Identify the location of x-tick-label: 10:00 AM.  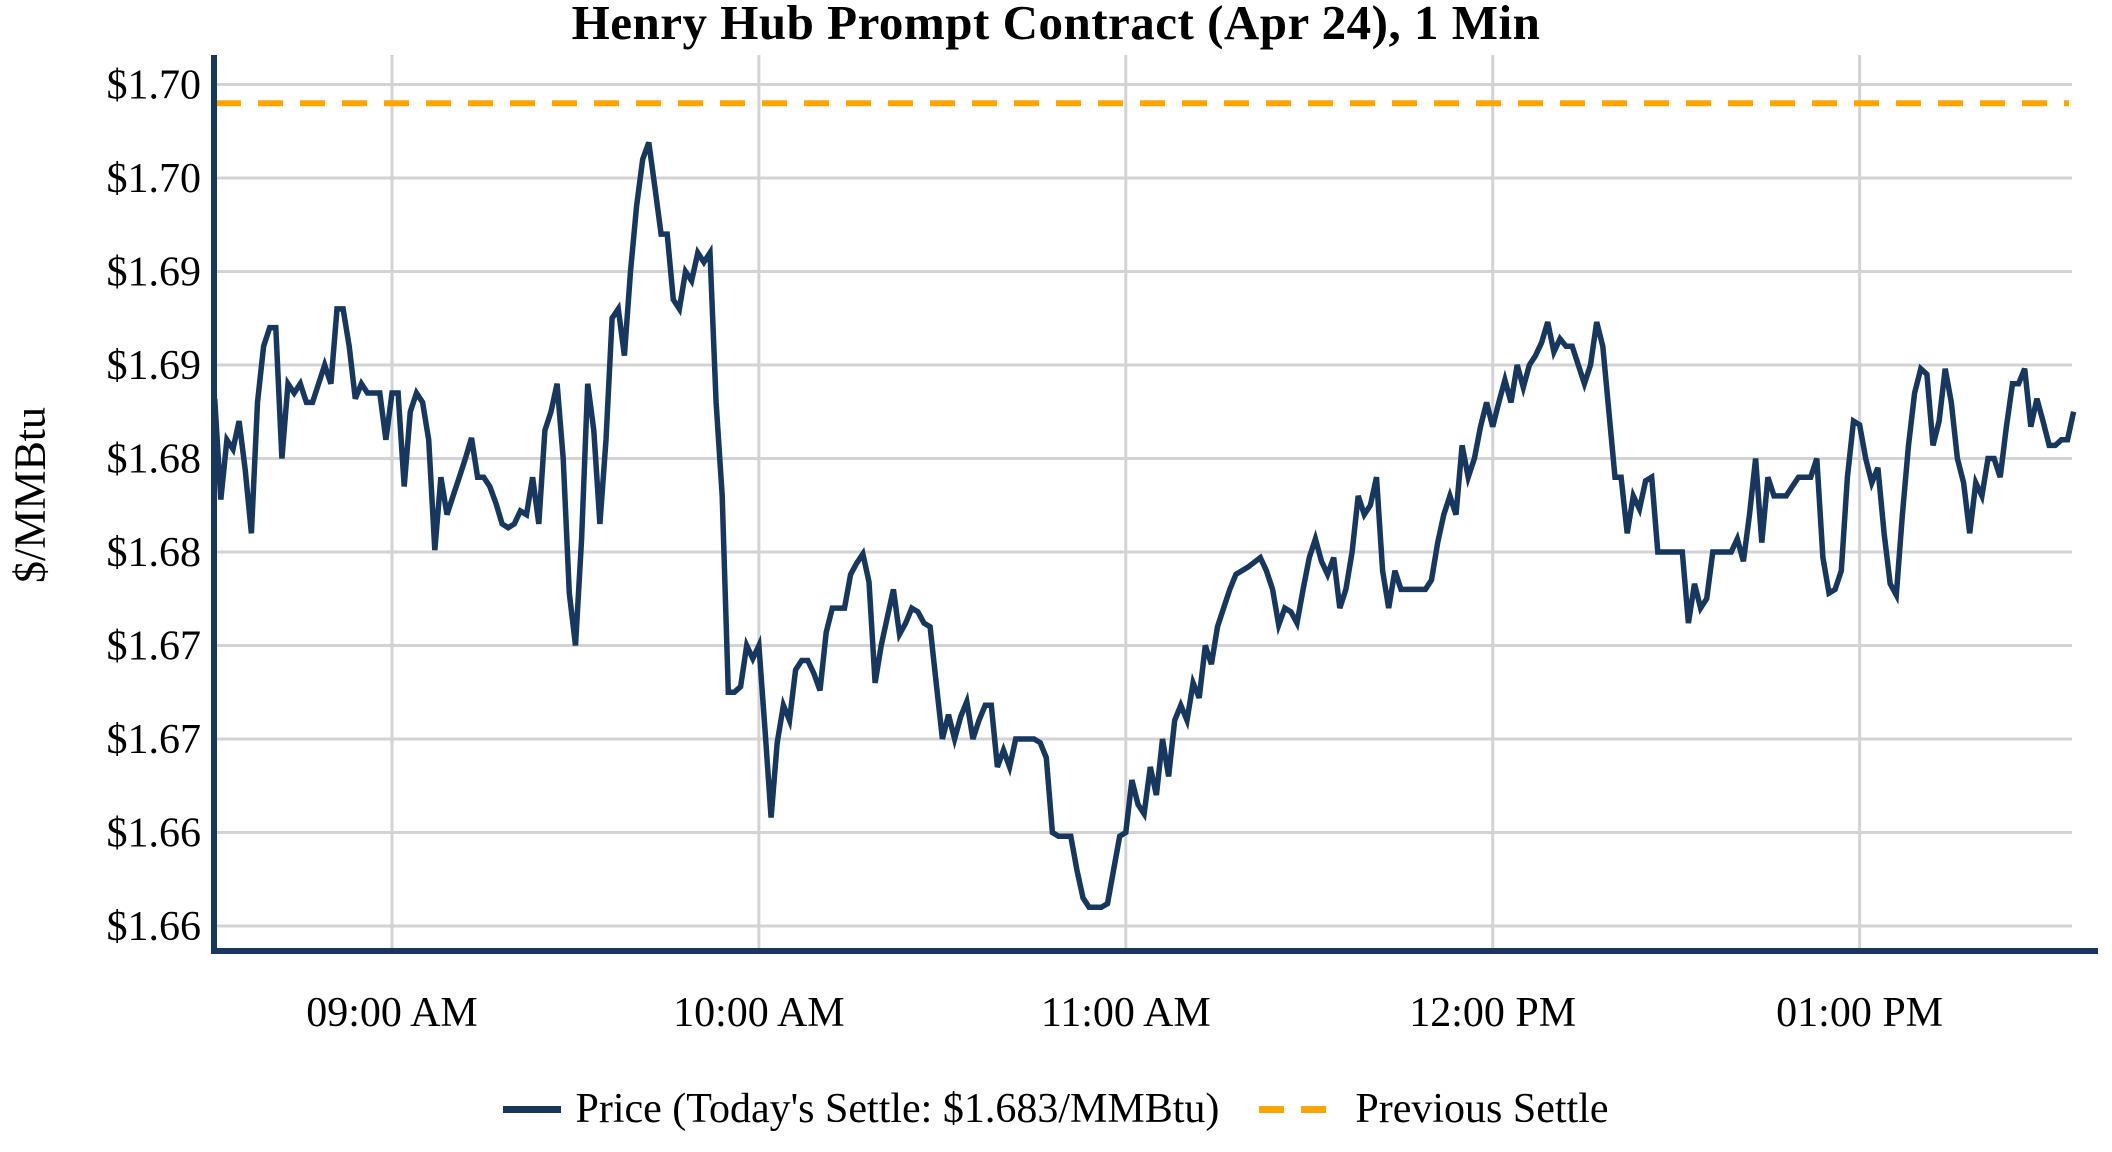
(759, 1013).